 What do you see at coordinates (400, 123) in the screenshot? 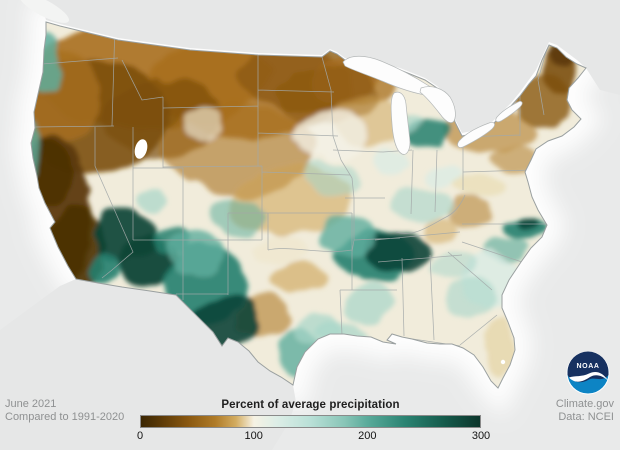
I see `lake-michigan` at bounding box center [400, 123].